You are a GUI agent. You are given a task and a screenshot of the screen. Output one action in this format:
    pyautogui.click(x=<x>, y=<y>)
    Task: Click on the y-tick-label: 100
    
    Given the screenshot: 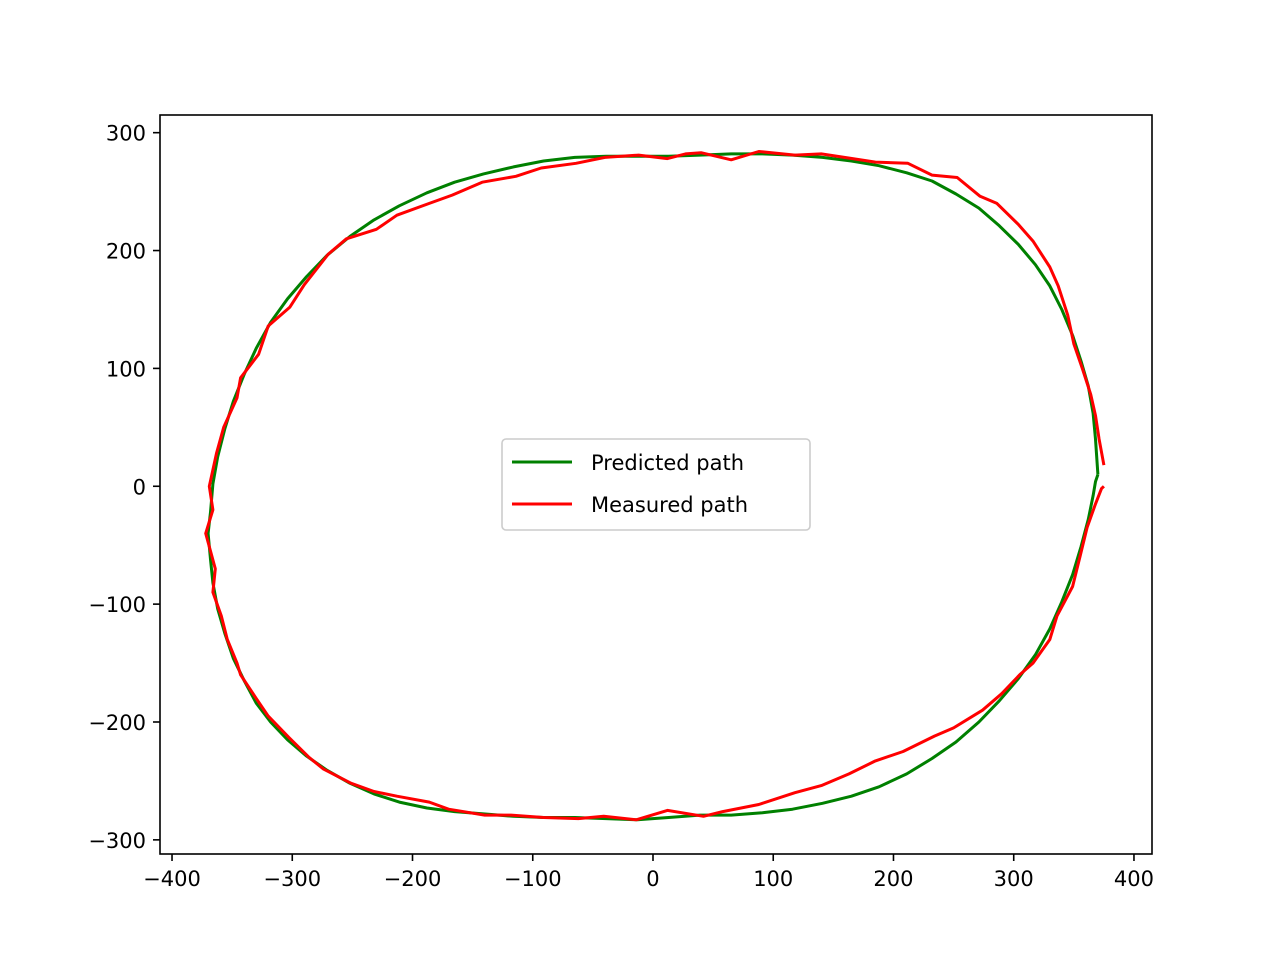 What is the action you would take?
    pyautogui.click(x=126, y=369)
    